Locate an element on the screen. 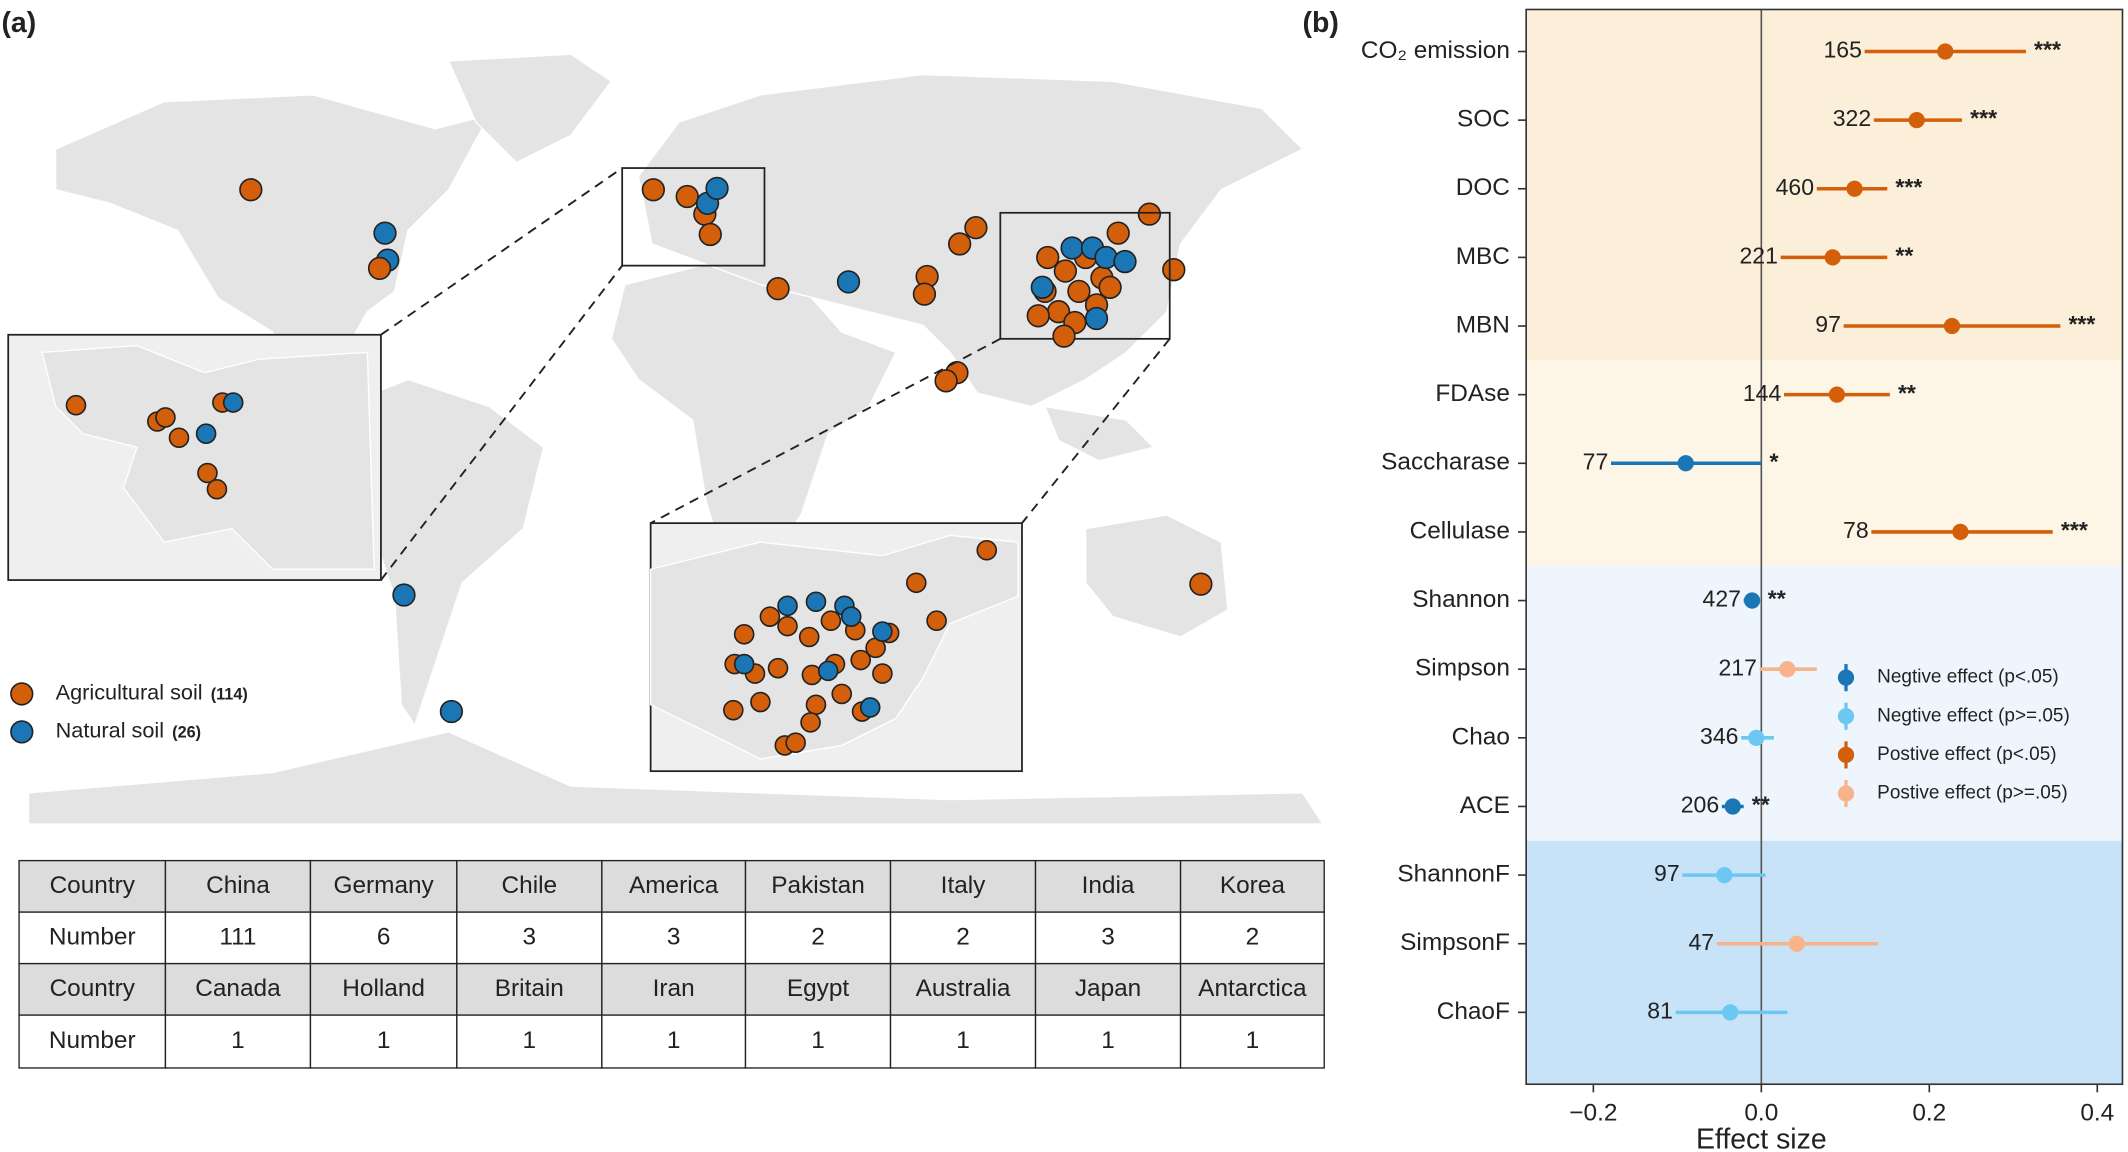 The image size is (2128, 1152). table-text: 3 is located at coordinates (530, 936).